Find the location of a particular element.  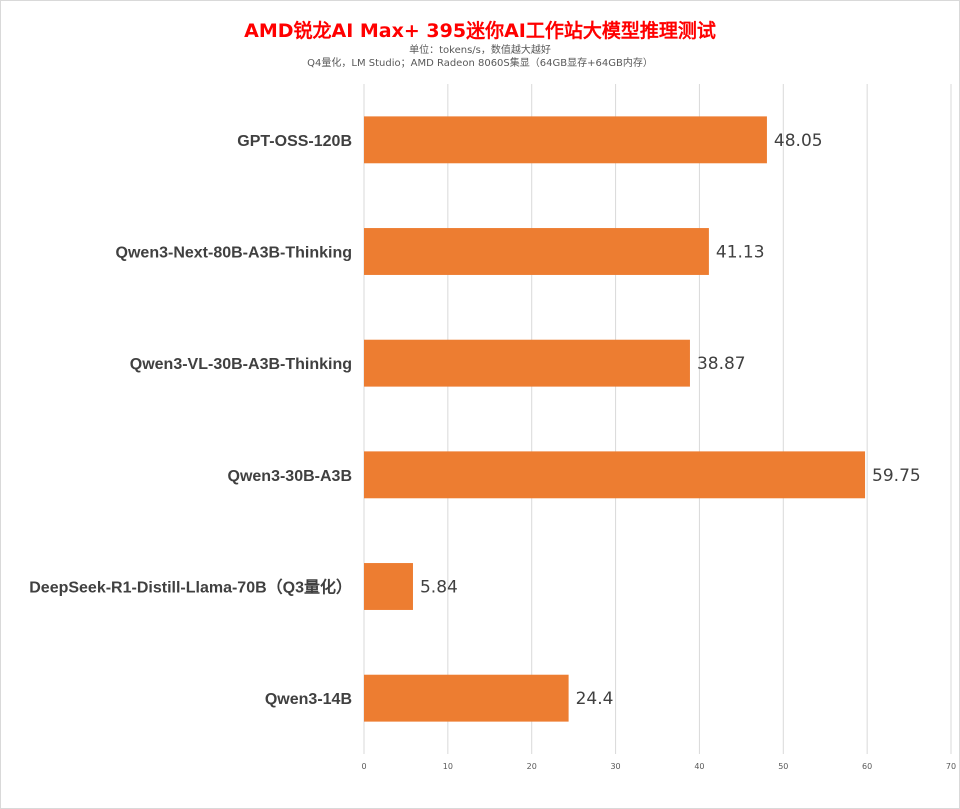

category-label: Qwen3-14B is located at coordinates (308, 699).